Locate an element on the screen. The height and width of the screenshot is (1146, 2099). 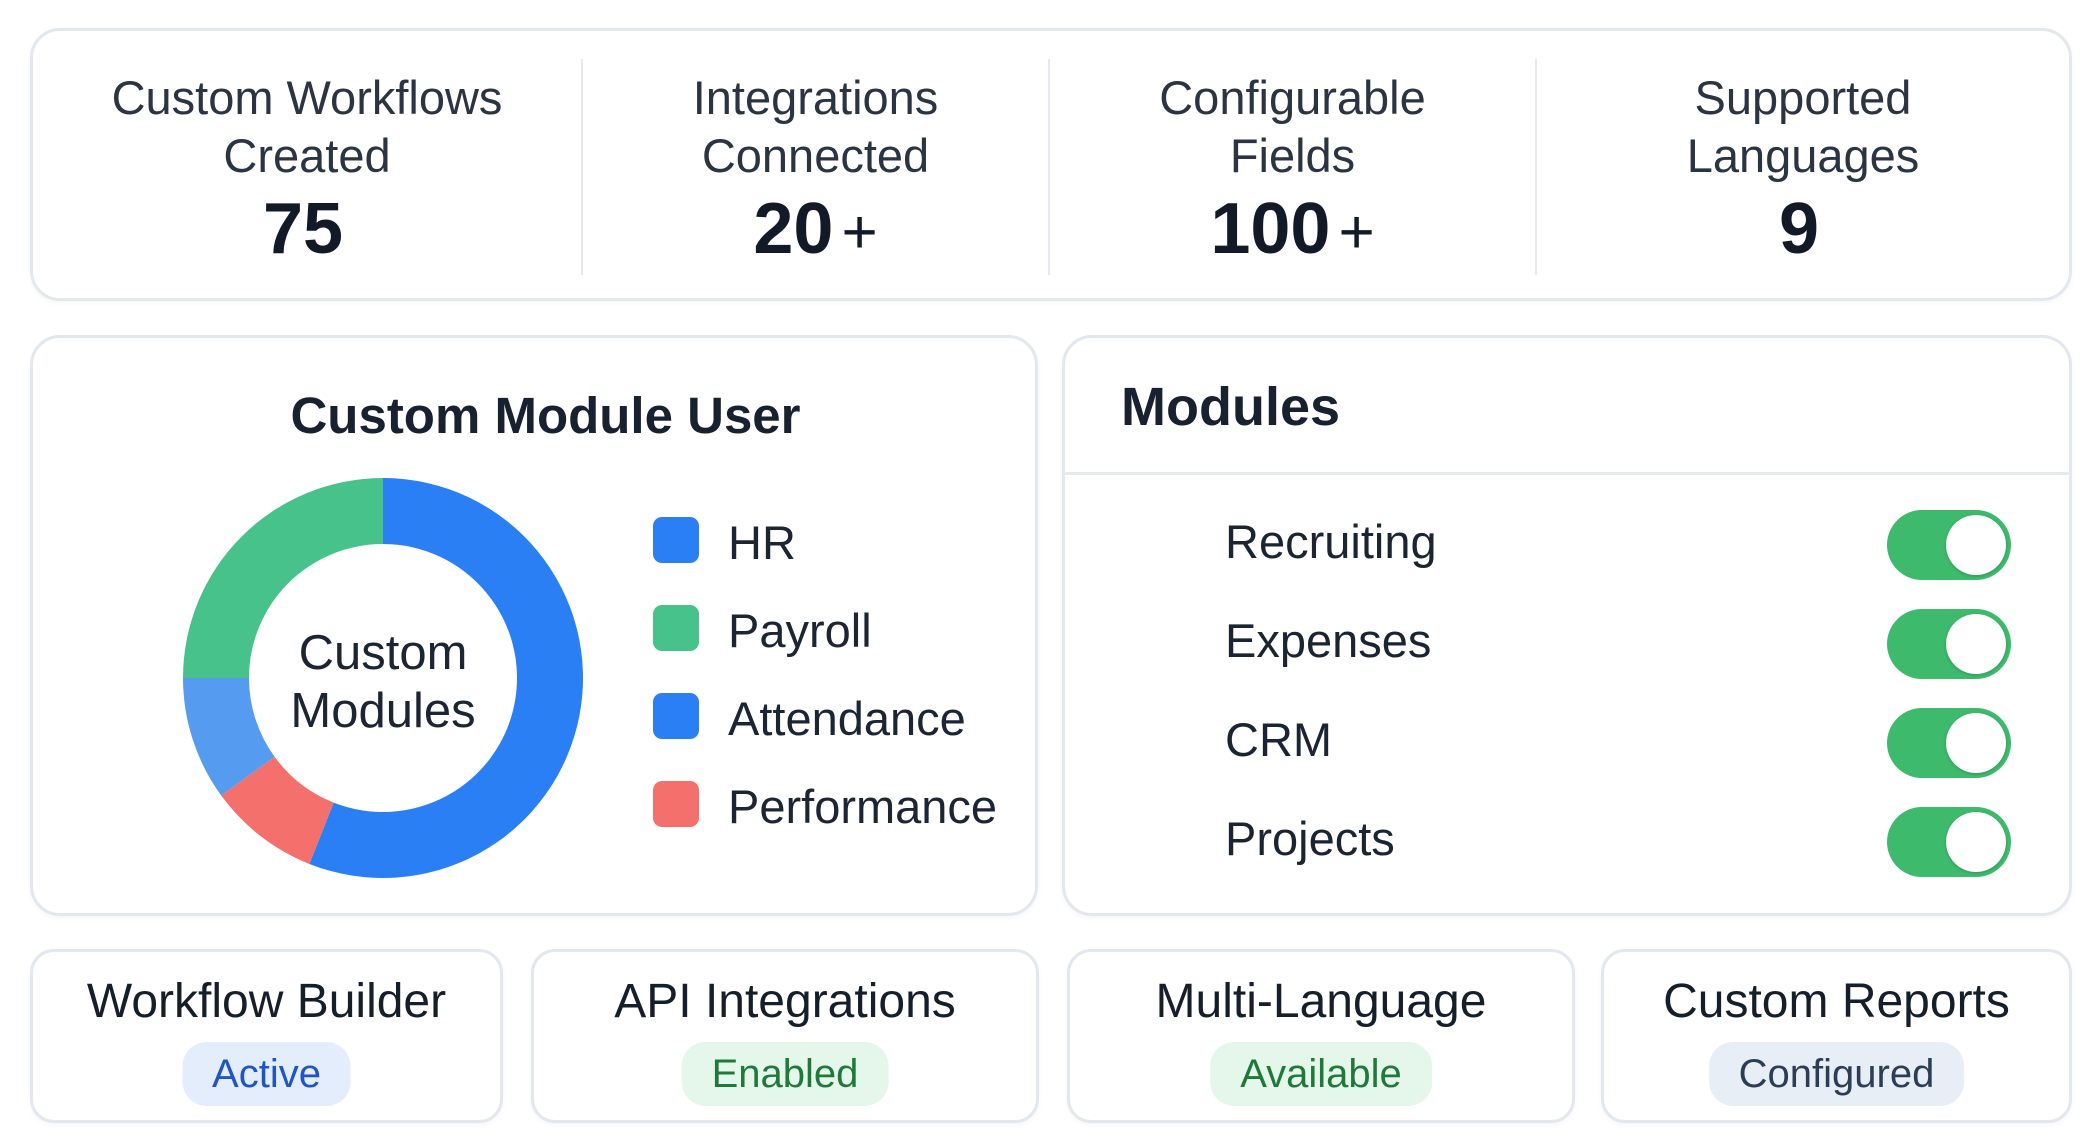
legend-label: HR is located at coordinates (762, 542).